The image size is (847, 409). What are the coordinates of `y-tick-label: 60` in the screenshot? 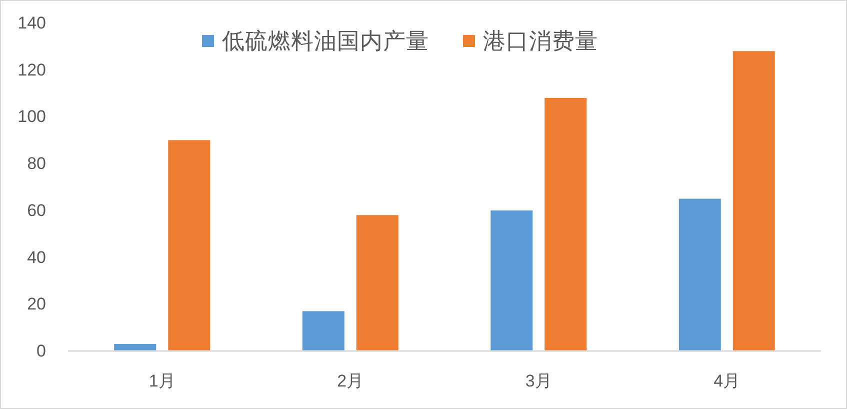 It's located at (36, 210).